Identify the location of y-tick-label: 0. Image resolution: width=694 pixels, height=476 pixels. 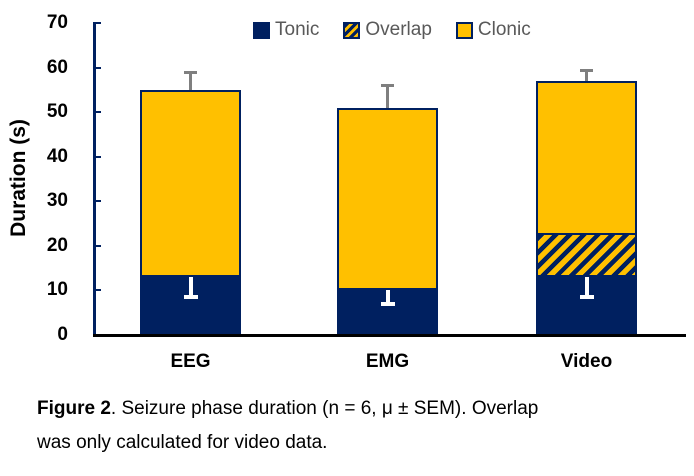
(62, 334).